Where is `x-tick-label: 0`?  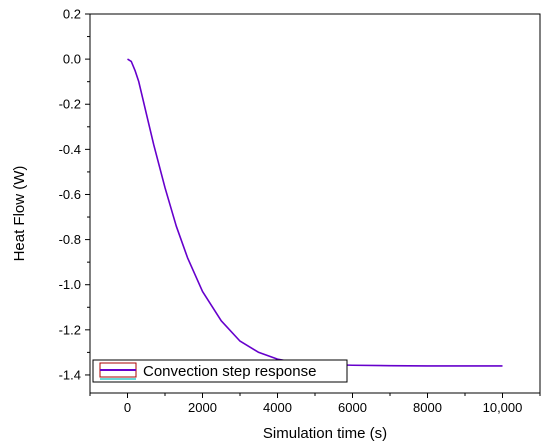
x-tick-label: 0 is located at coordinates (127, 407).